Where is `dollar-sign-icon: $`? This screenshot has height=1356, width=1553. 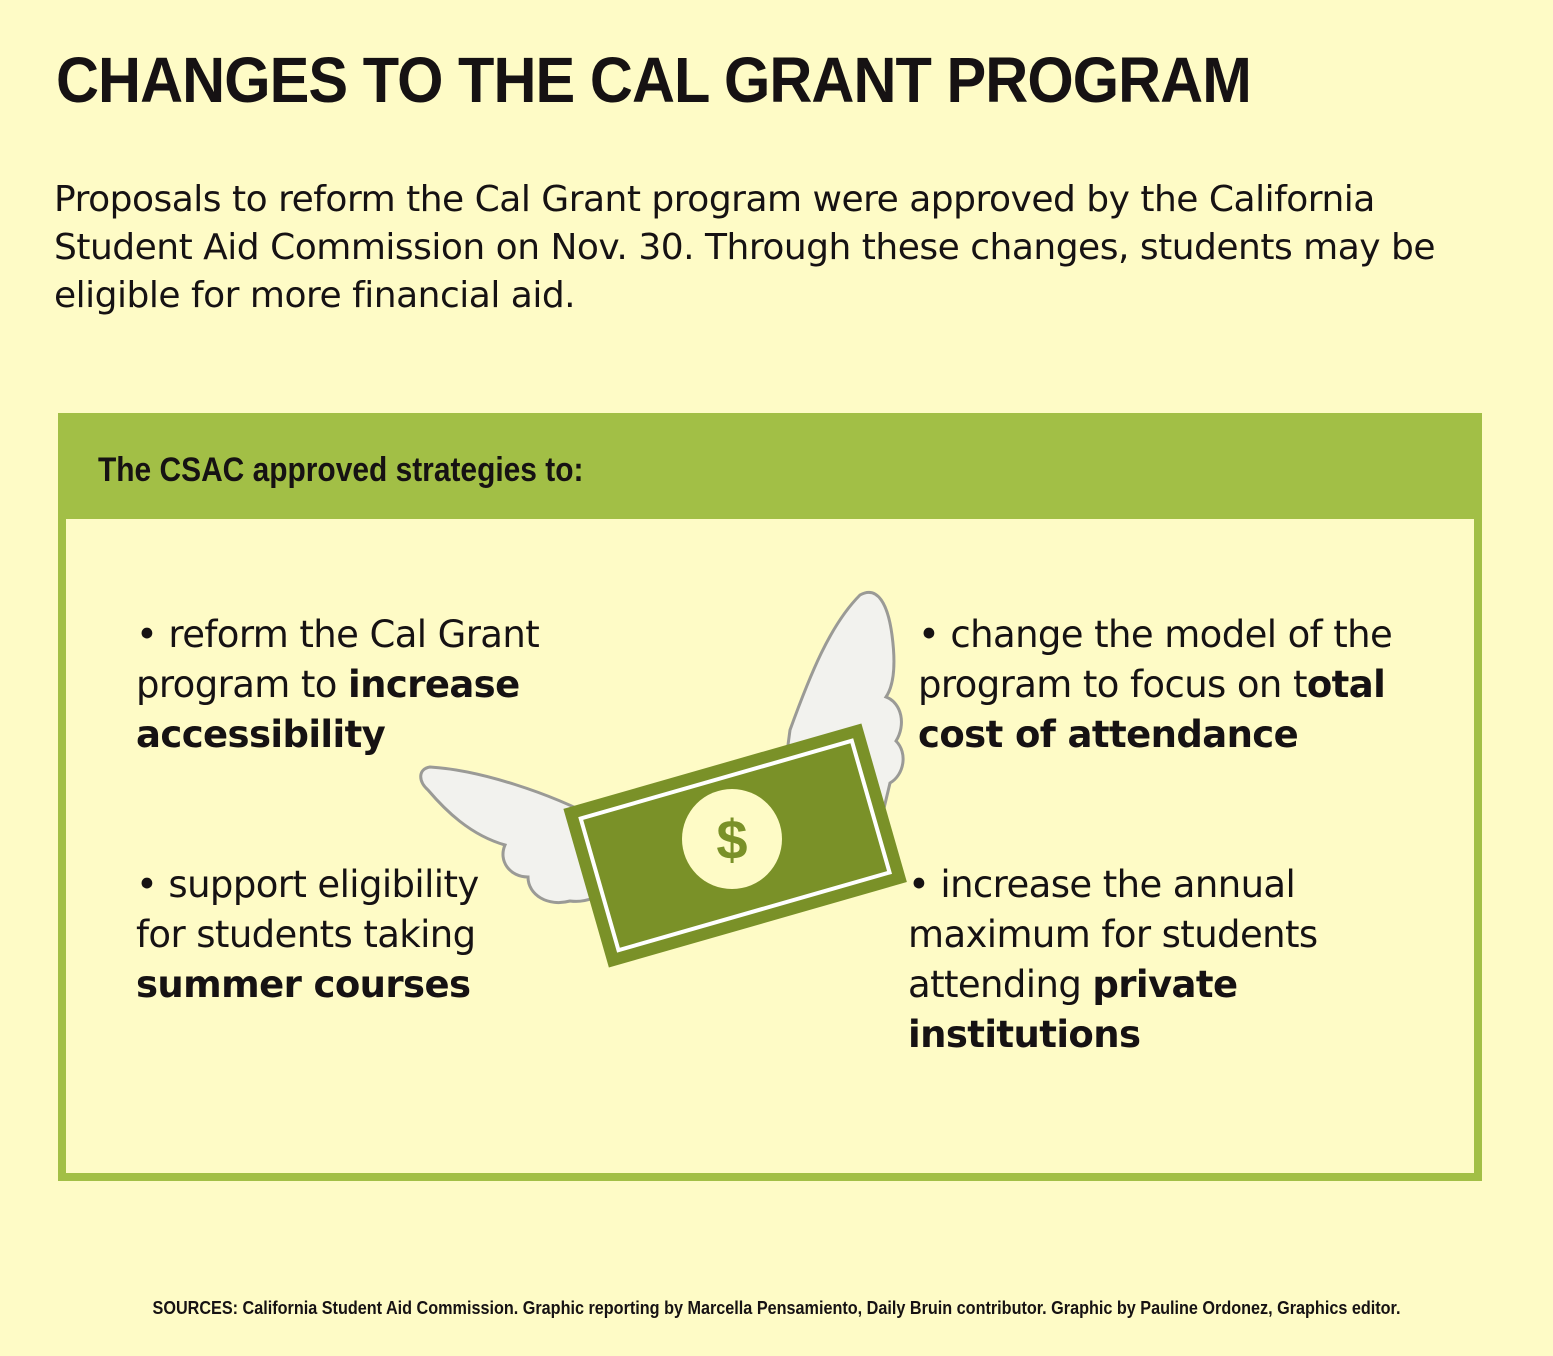
dollar-sign-icon: $ is located at coordinates (731, 839).